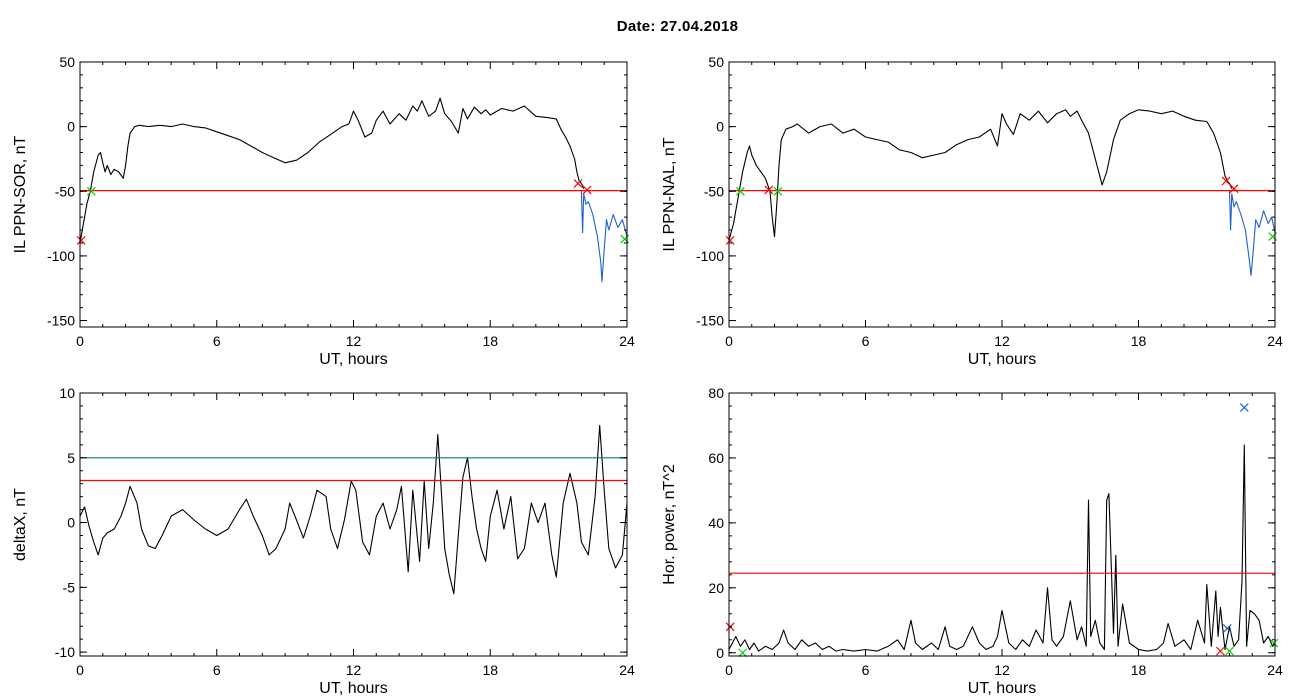 Image resolution: width=1300 pixels, height=700 pixels. What do you see at coordinates (67, 393) in the screenshot?
I see `y-tick-label: 10` at bounding box center [67, 393].